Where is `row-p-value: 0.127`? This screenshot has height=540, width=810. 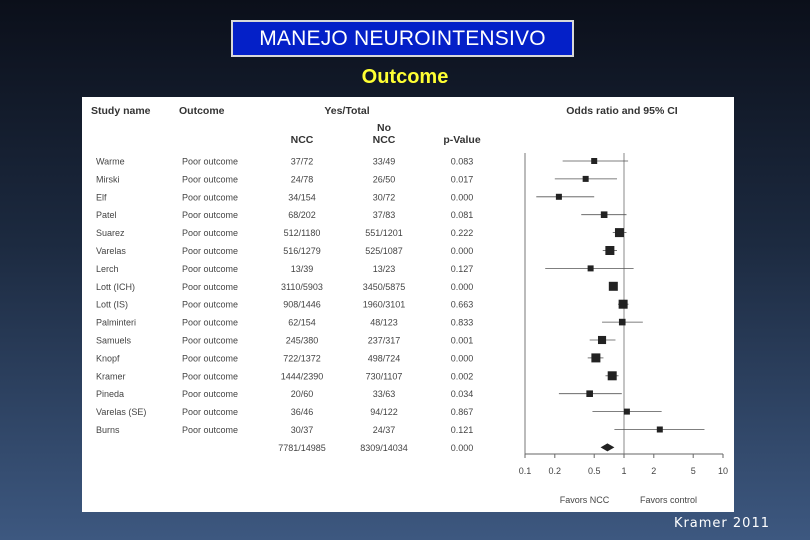
row-p-value: 0.127 is located at coordinates (462, 269).